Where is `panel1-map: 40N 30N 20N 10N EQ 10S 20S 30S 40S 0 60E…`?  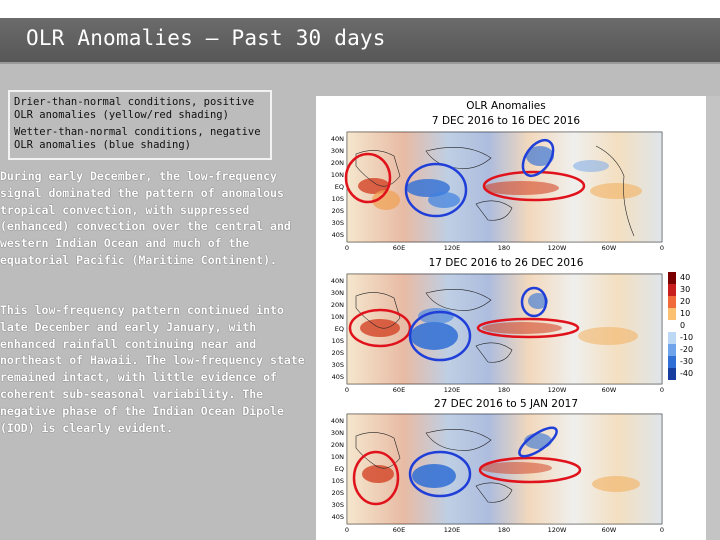 panel1-map: 40N 30N 20N 10N EQ 10S 20S 30S 40S 0 60E… is located at coordinates (497, 191).